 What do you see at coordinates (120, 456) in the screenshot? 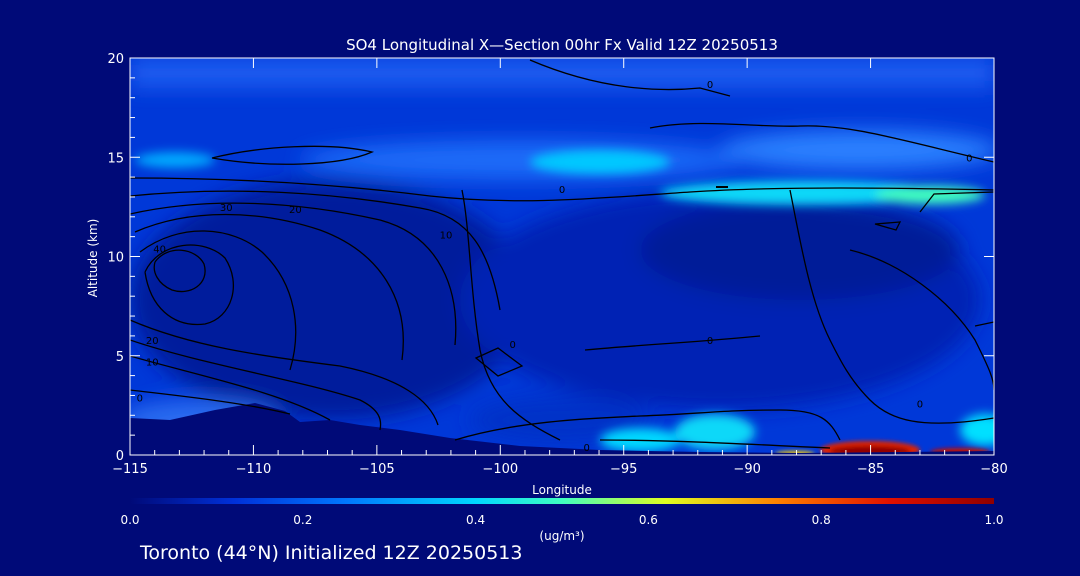
I see `y-tick-label: 0` at bounding box center [120, 456].